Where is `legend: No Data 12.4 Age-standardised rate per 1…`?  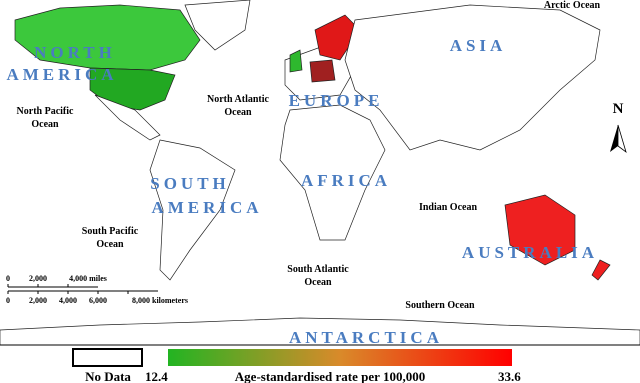 legend: No Data 12.4 Age-standardised rate per 1… is located at coordinates (296, 365).